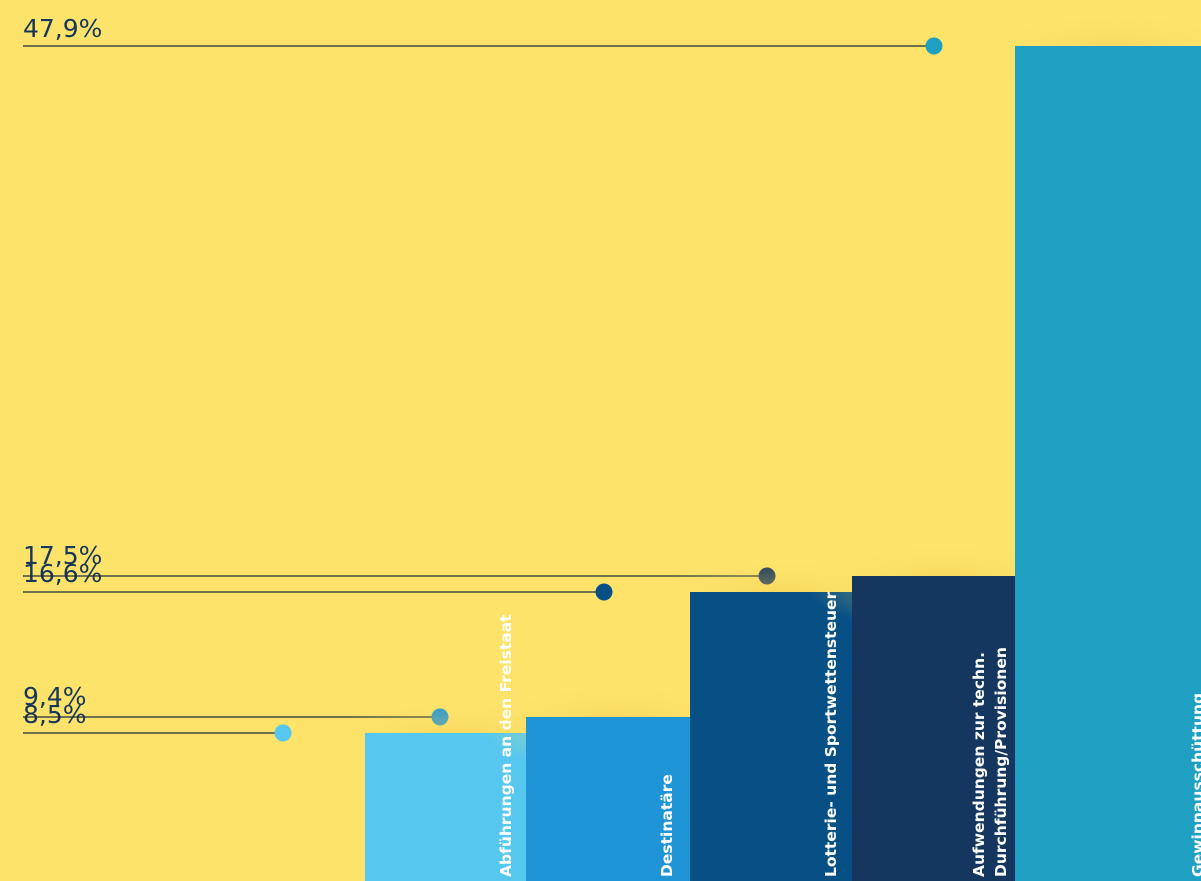 Image resolution: width=1201 pixels, height=881 pixels. What do you see at coordinates (667, 825) in the screenshot?
I see `bar-label: Destinatäre` at bounding box center [667, 825].